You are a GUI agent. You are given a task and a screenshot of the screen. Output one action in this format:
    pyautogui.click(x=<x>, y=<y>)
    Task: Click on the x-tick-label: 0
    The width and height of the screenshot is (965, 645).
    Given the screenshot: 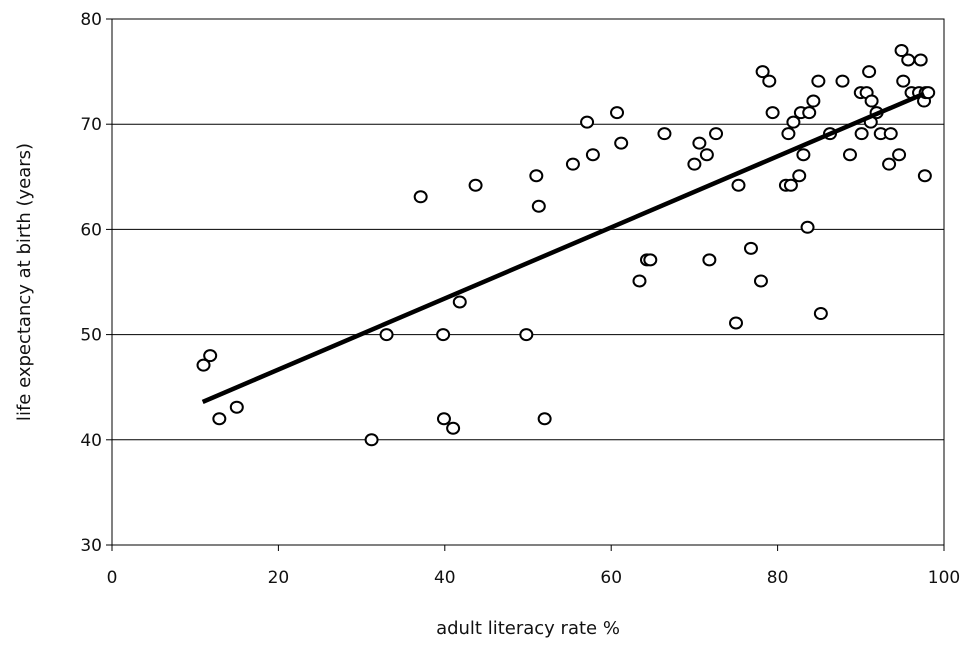 What is the action you would take?
    pyautogui.click(x=112, y=578)
    